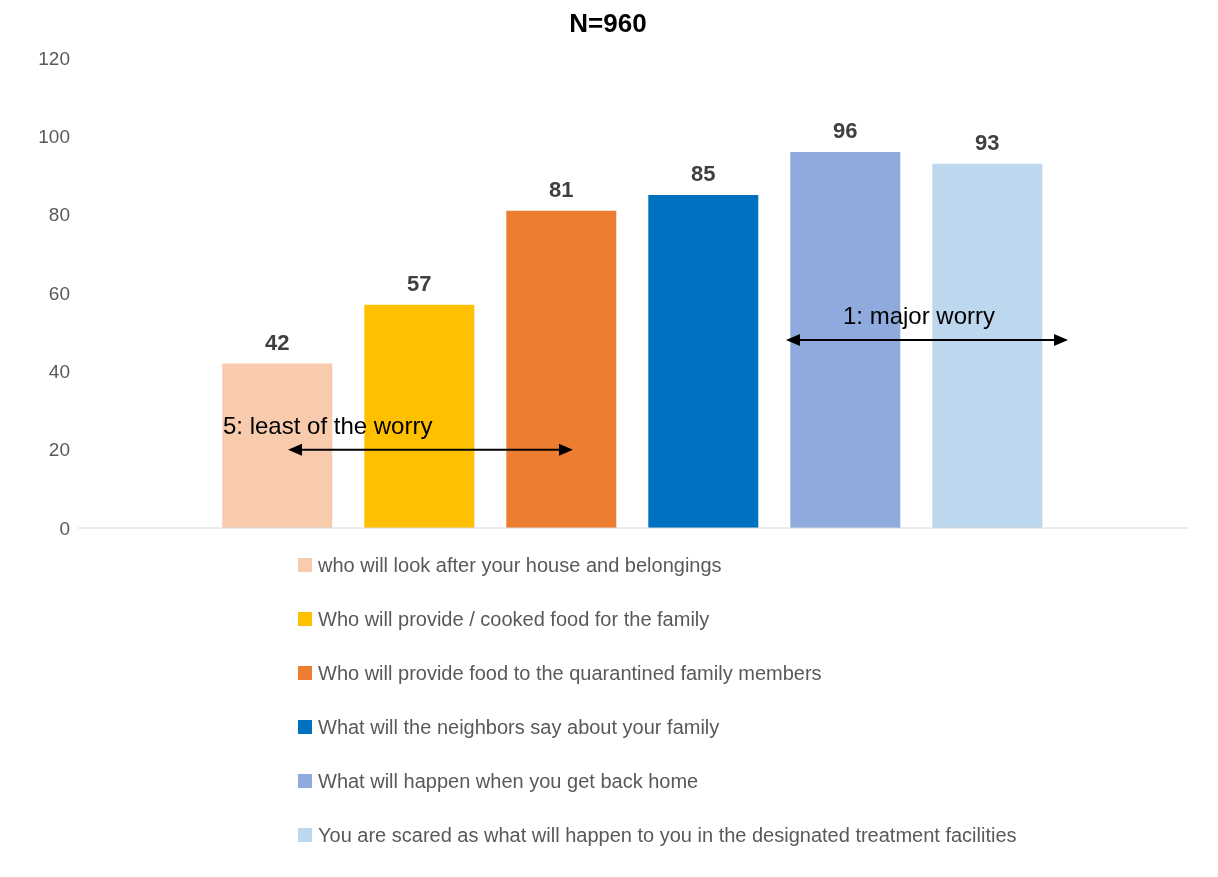  What do you see at coordinates (64, 528) in the screenshot?
I see `y-tick-label: 0` at bounding box center [64, 528].